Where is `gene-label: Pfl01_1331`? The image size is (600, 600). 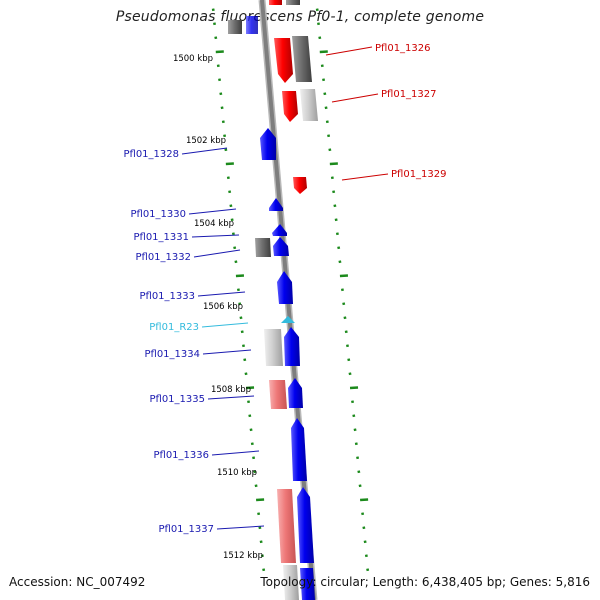
gene-label: Pfl01_1331 is located at coordinates (161, 237).